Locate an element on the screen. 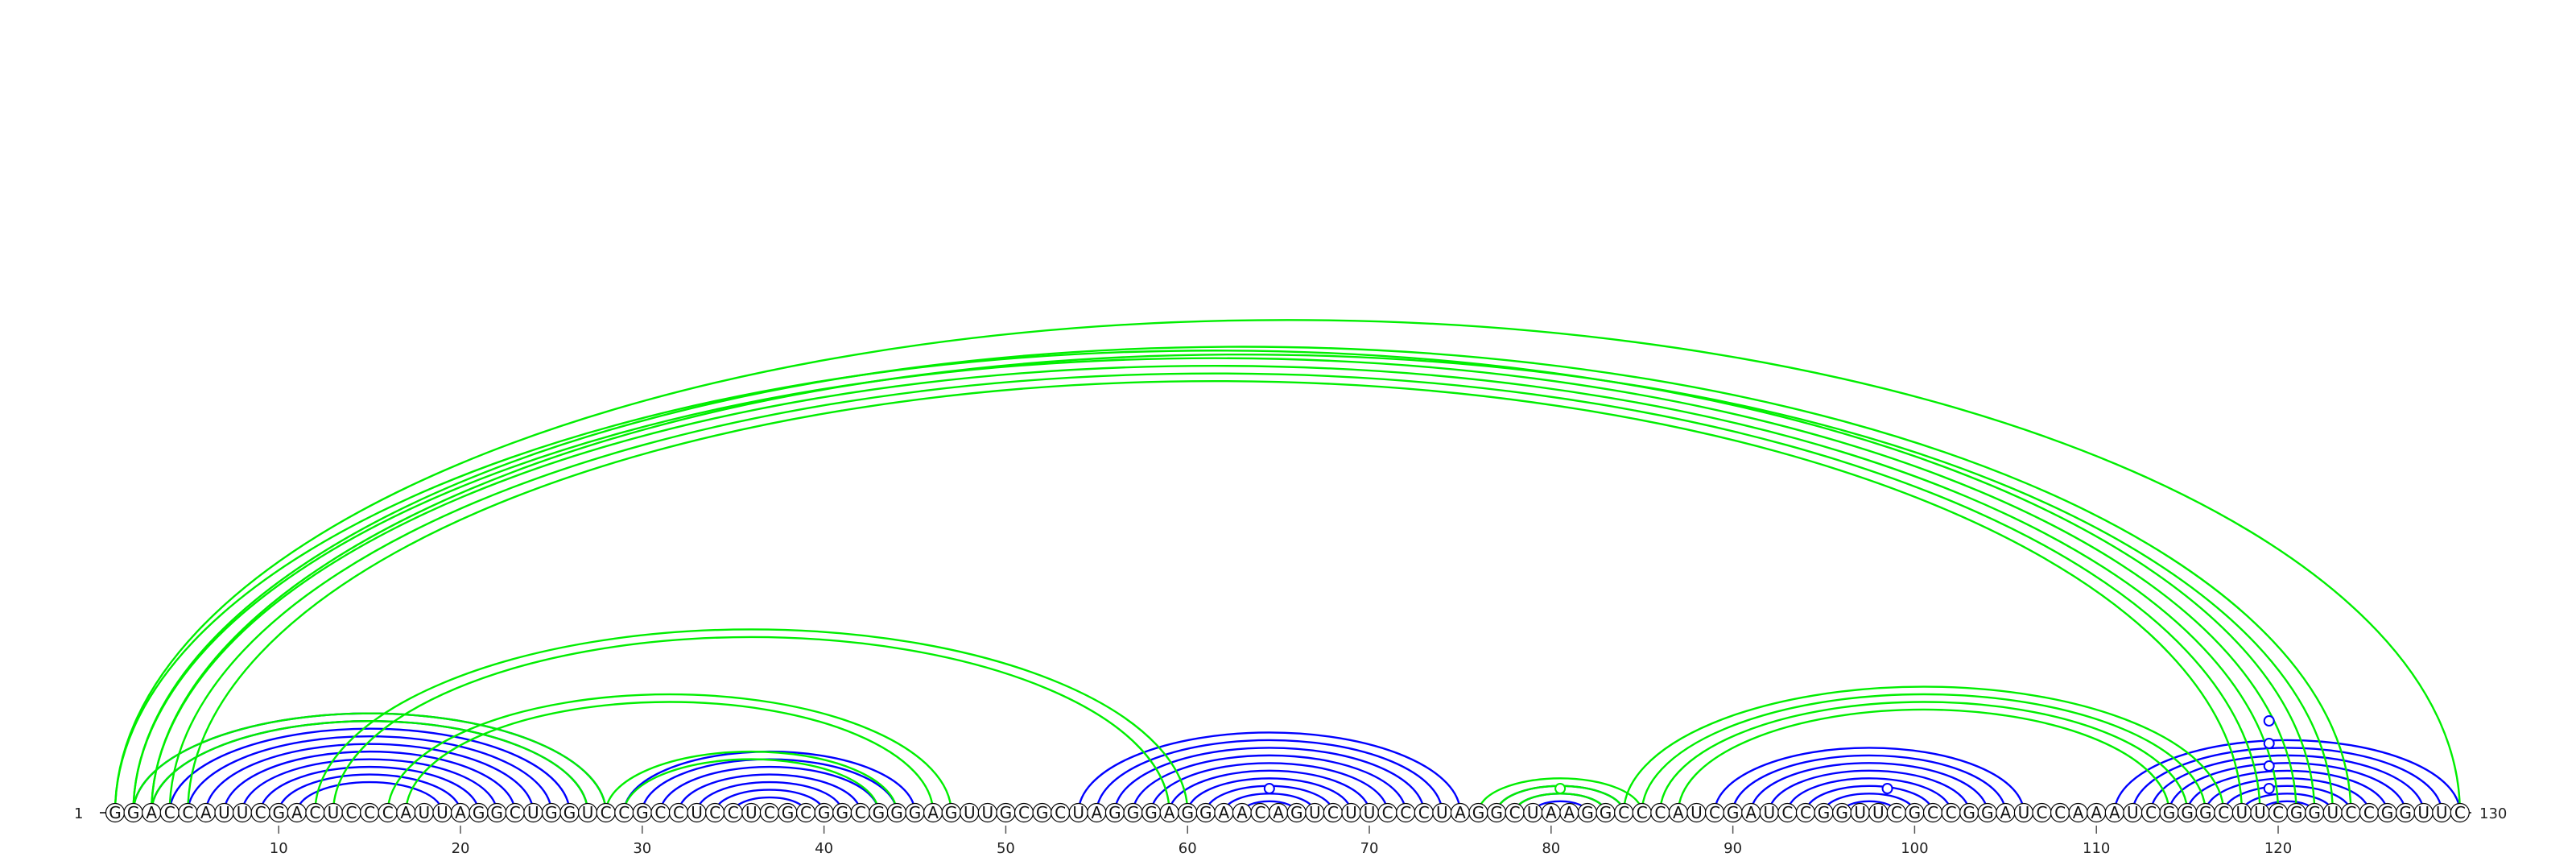 This screenshot has height=857, width=2576. axis-tick-label: 40 is located at coordinates (824, 849).